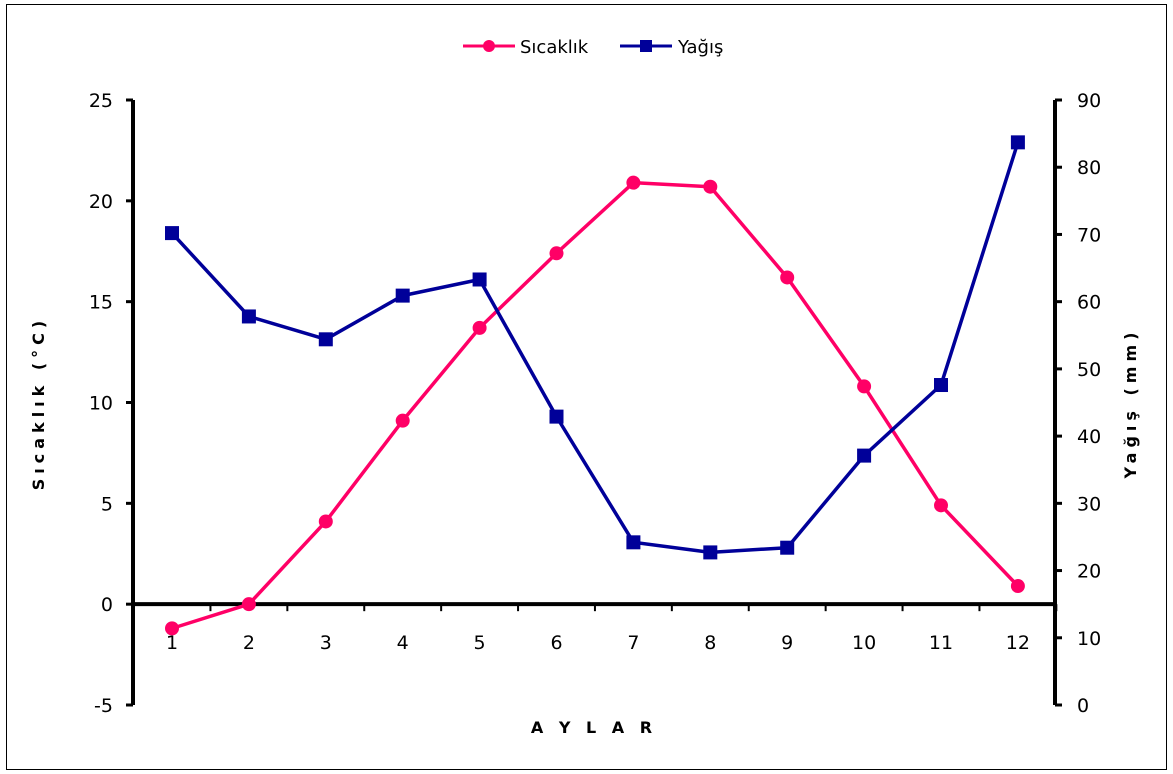 This screenshot has height=774, width=1173. Describe the element at coordinates (1089, 504) in the screenshot. I see `y-right-tick-label: 30` at that location.